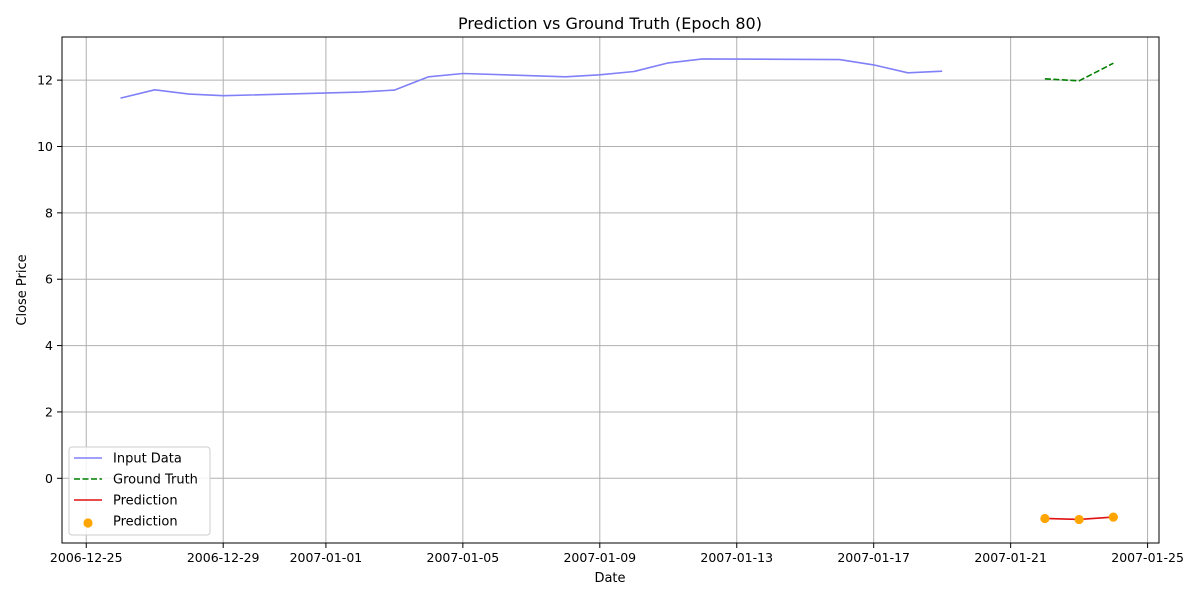  What do you see at coordinates (1147, 557) in the screenshot?
I see `x-tick-label: 2007-01-25` at bounding box center [1147, 557].